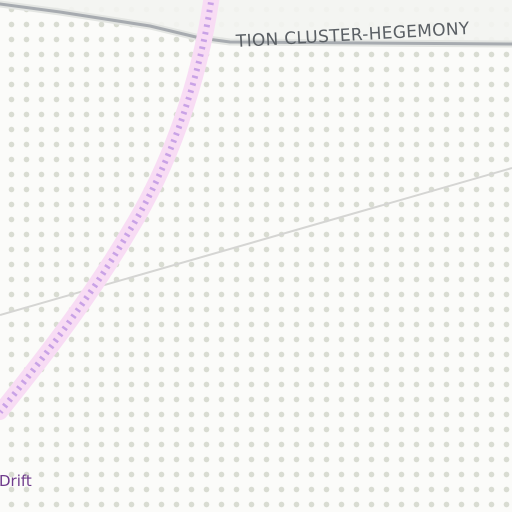 Image resolution: width=512 pixels, height=512 pixels. I want to click on hegemony-territory, so click(256, 22).